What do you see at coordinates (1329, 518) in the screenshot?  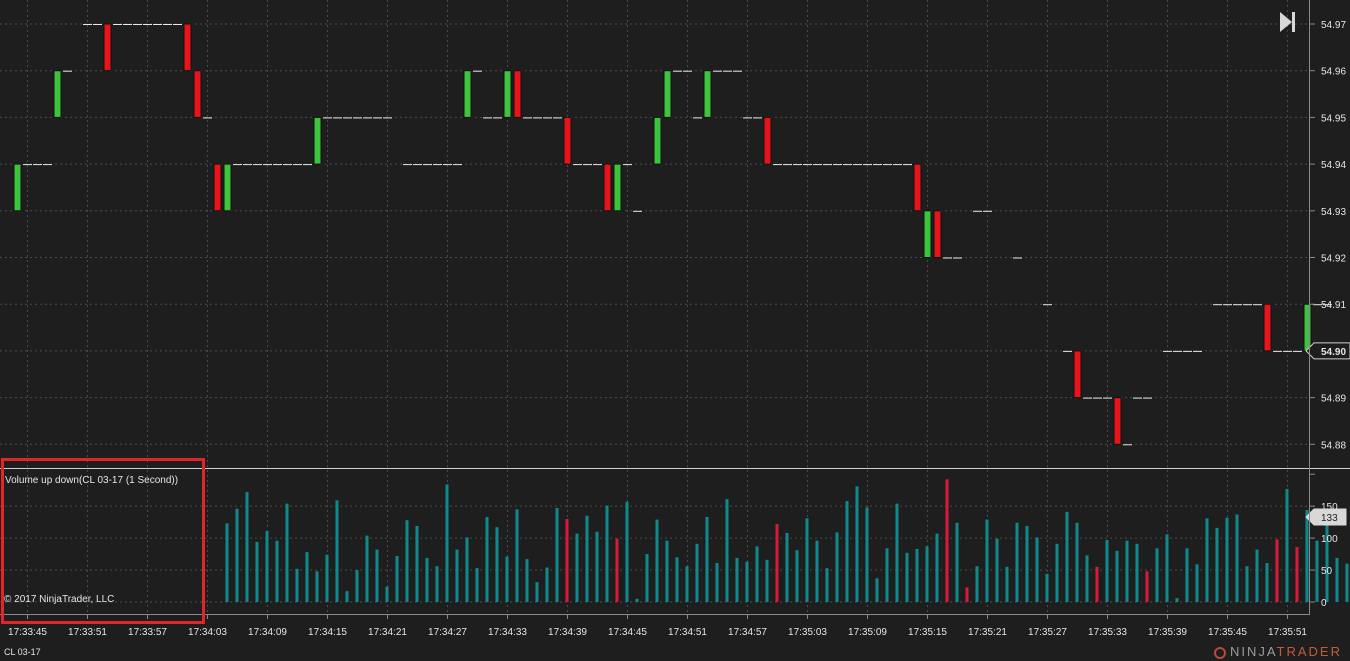 I see `last-volume-label: 133` at bounding box center [1329, 518].